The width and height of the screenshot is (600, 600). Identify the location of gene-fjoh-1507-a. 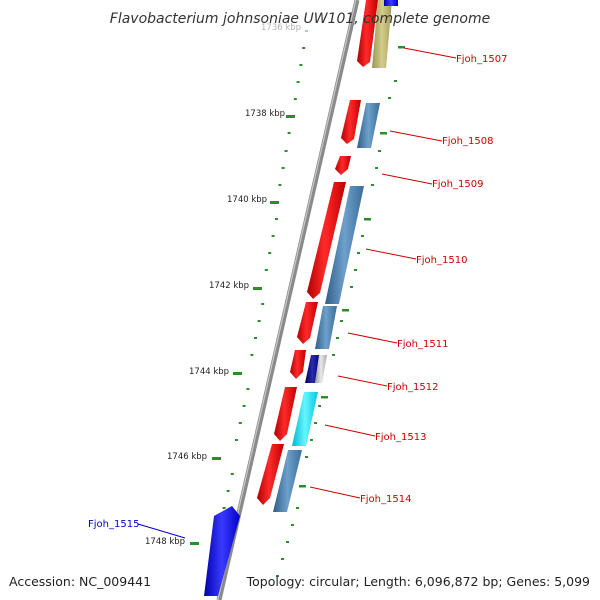
(367, 33).